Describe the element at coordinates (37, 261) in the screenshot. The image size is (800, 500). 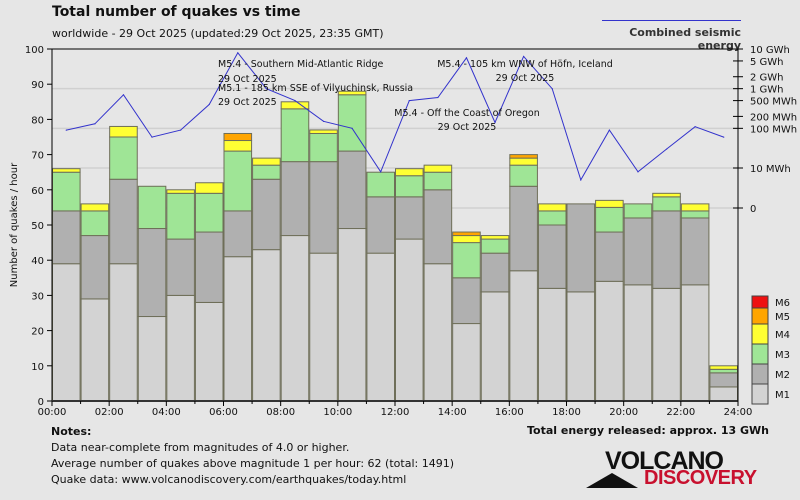
I see `y-tick-label: 40` at that location.